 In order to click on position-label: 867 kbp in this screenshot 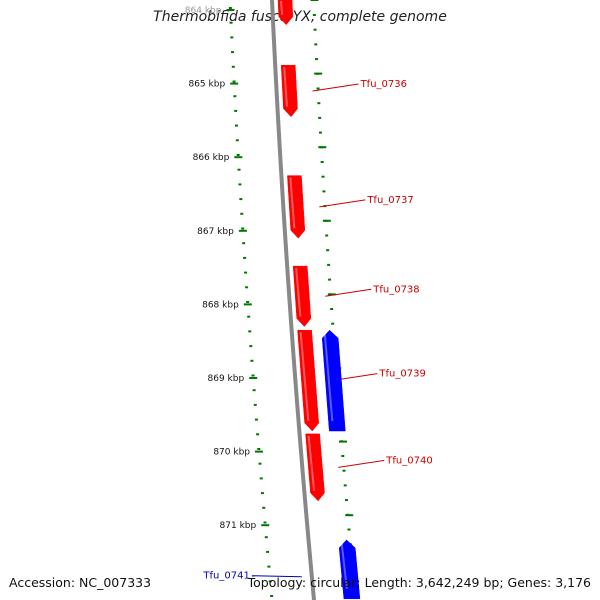, I will do `click(215, 232)`.